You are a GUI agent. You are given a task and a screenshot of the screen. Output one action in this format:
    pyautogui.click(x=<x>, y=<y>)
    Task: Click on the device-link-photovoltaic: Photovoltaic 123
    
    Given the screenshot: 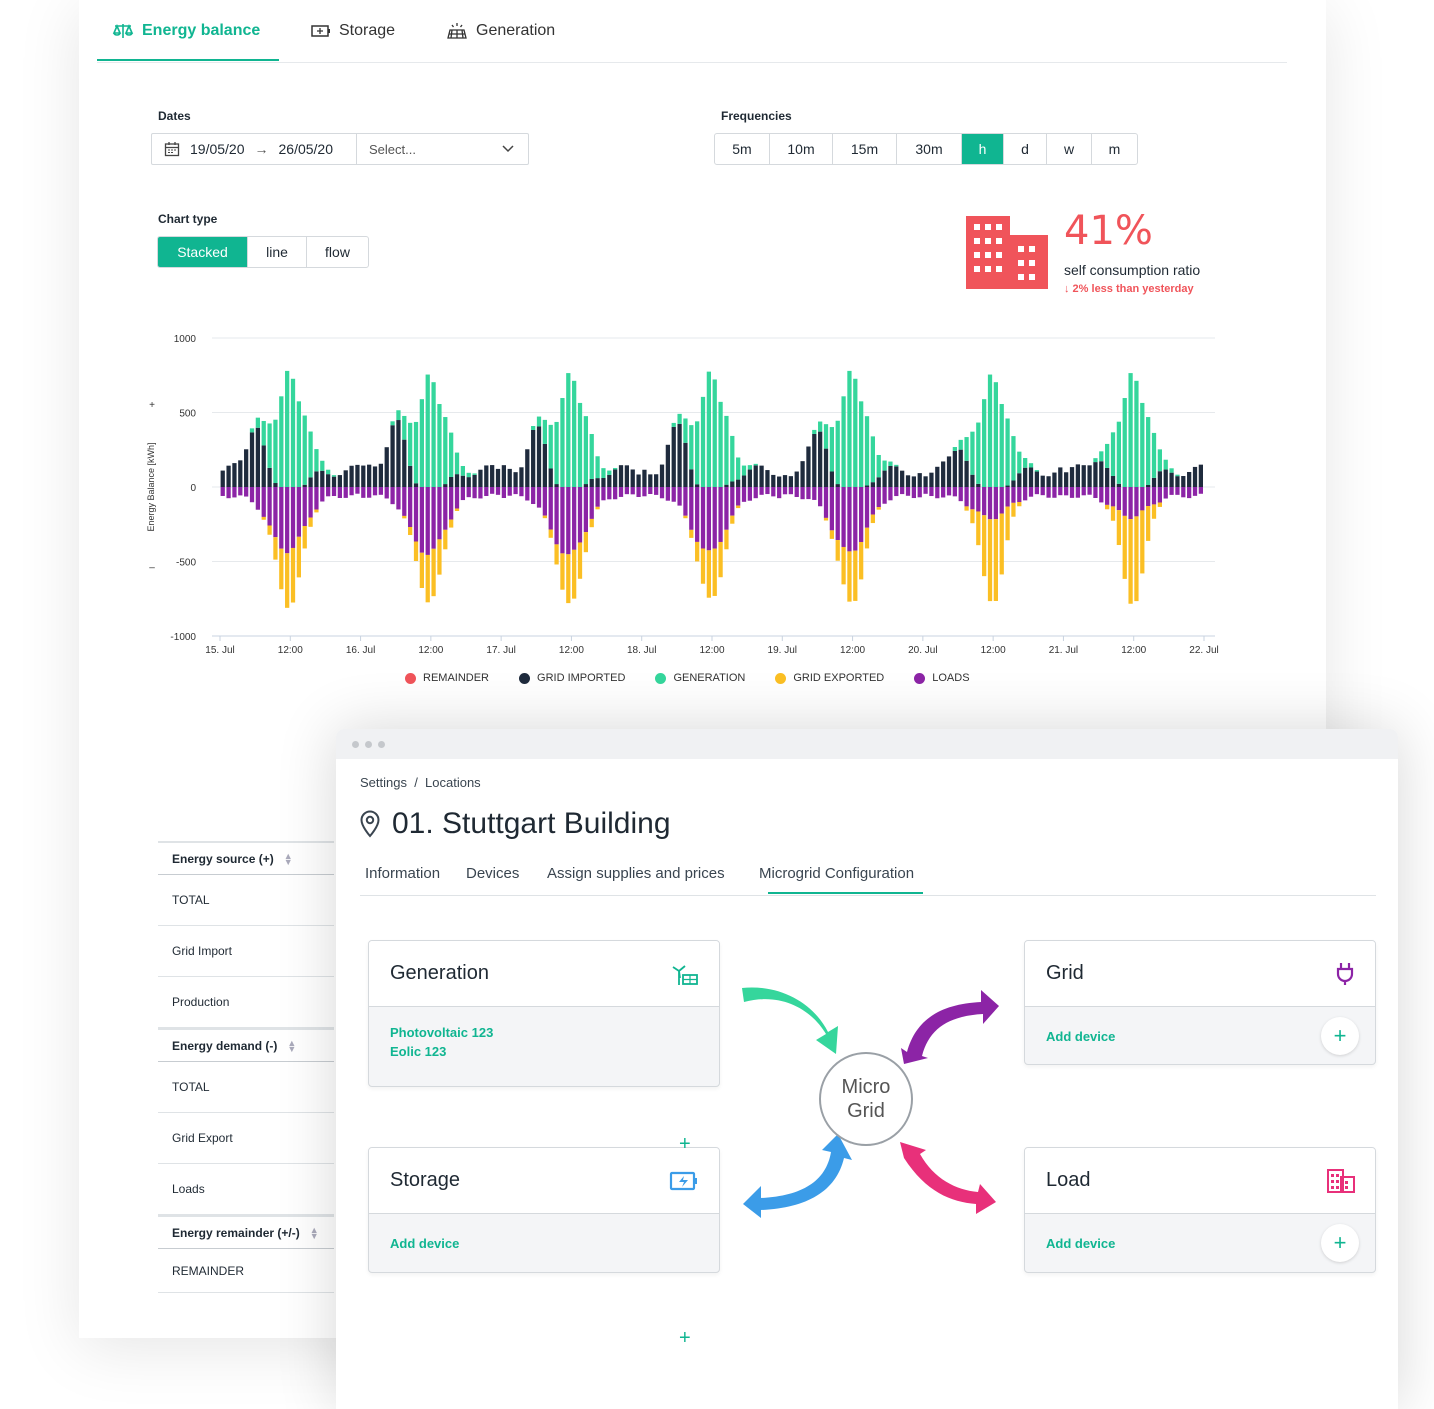 What is the action you would take?
    pyautogui.click(x=442, y=1032)
    